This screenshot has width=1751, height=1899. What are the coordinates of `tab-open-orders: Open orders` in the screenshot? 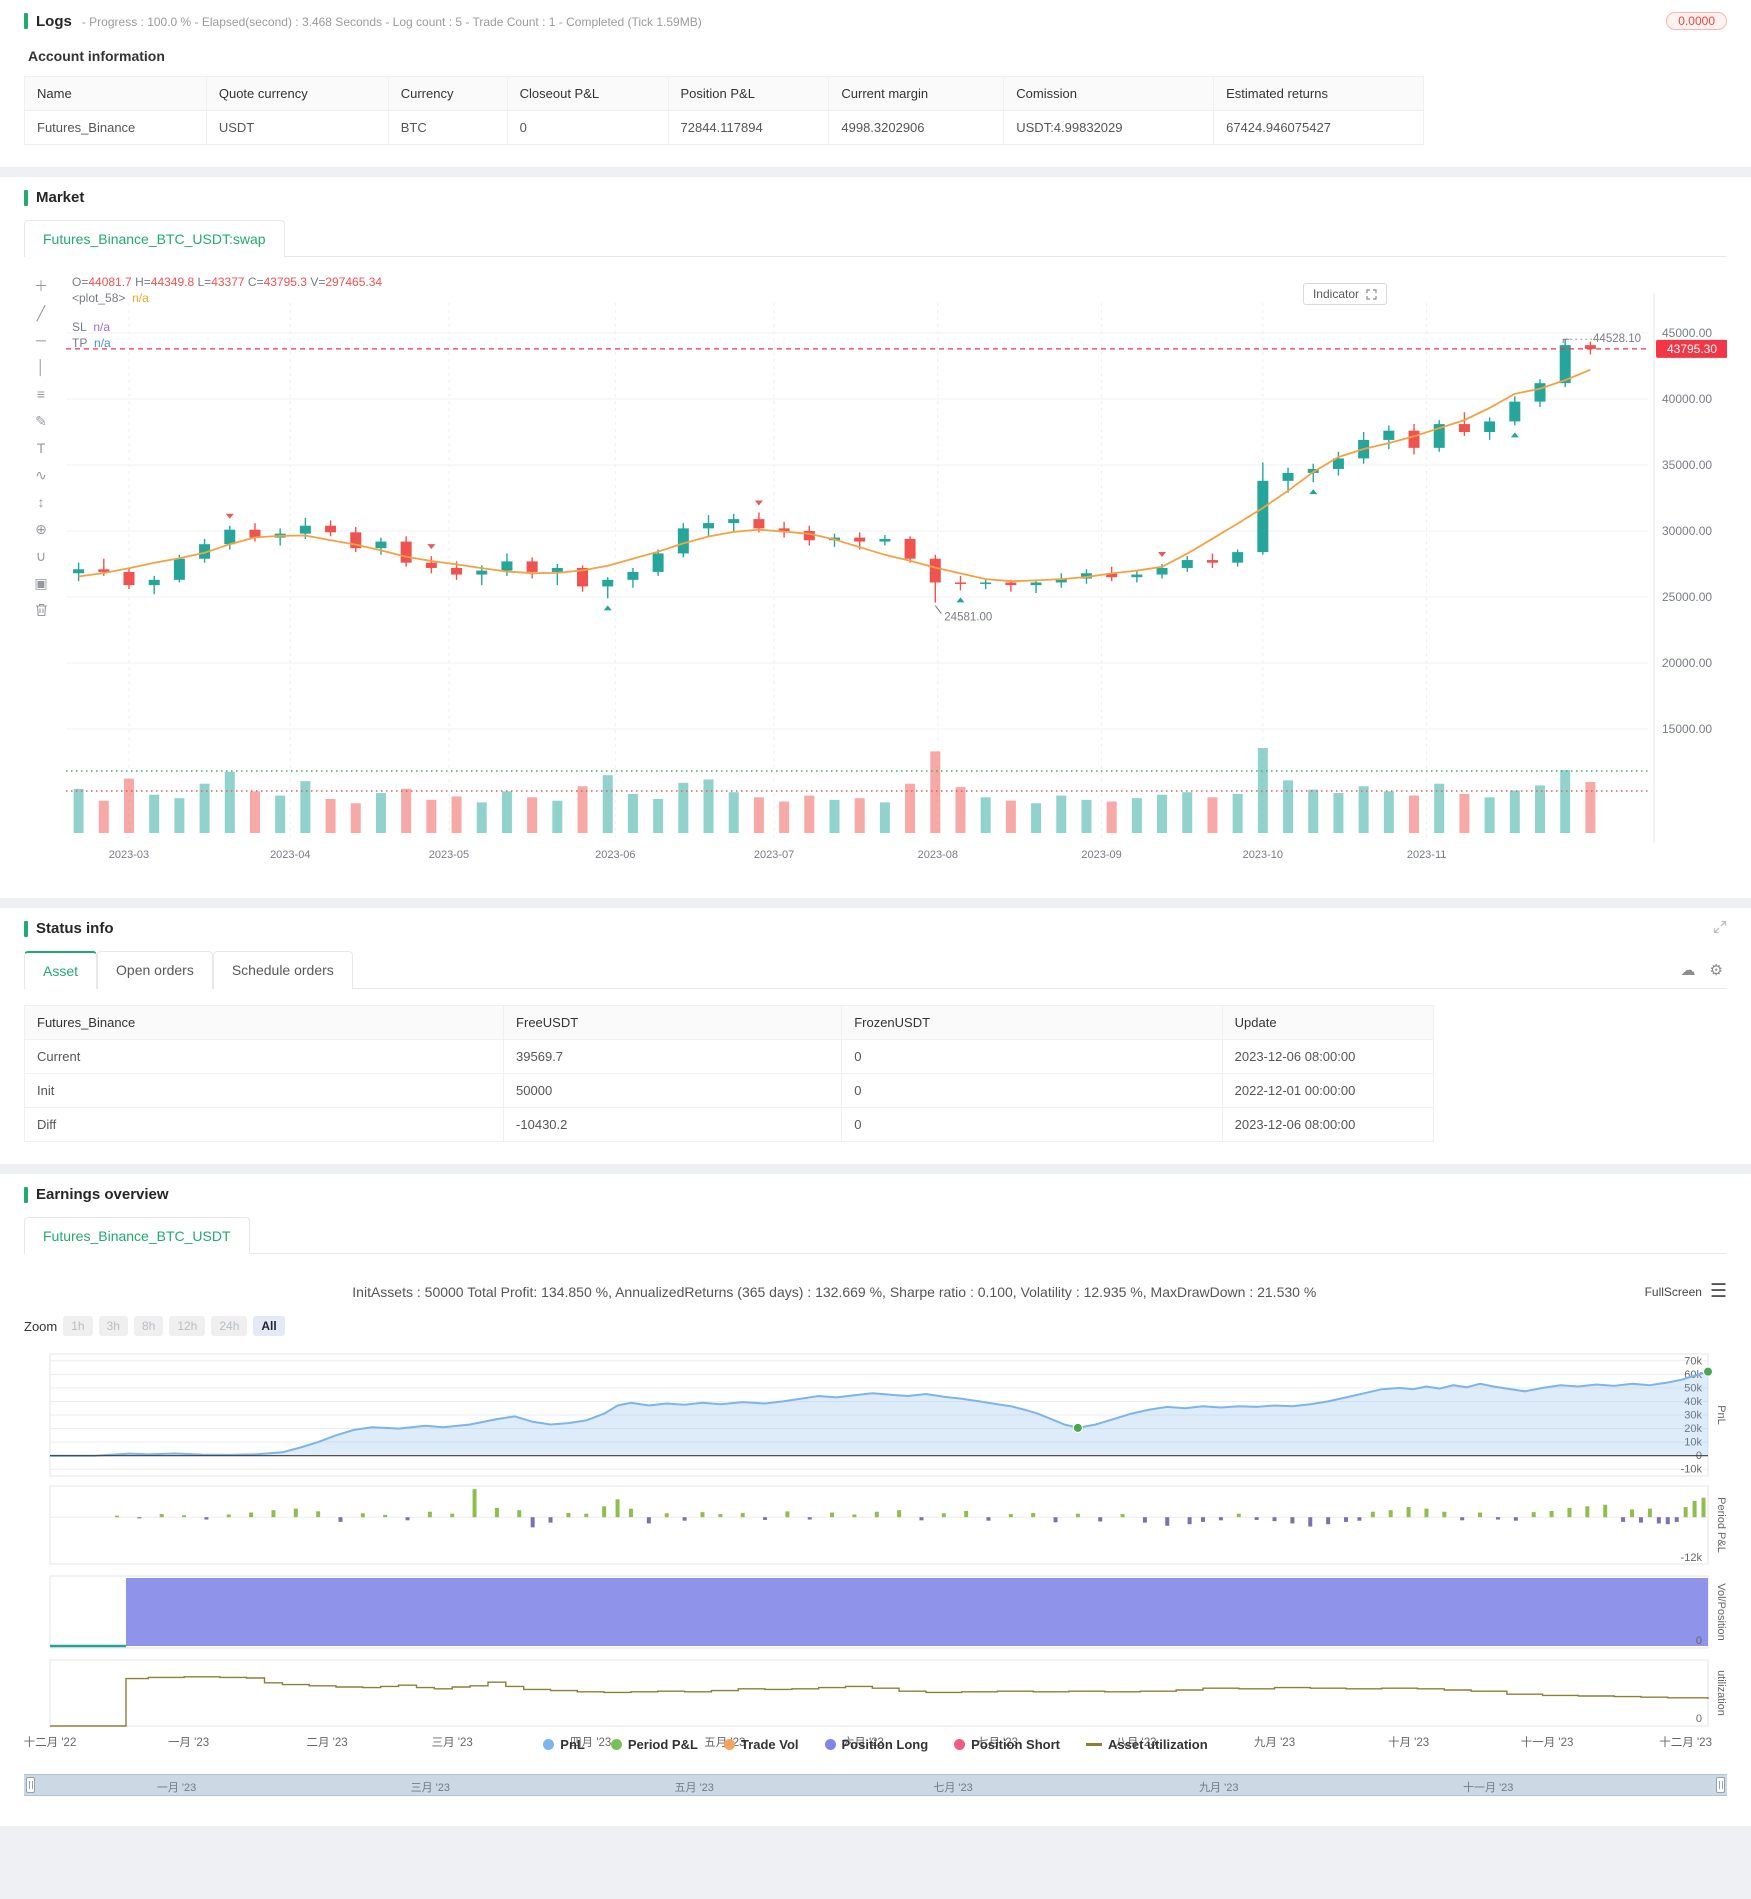 It's located at (155, 970).